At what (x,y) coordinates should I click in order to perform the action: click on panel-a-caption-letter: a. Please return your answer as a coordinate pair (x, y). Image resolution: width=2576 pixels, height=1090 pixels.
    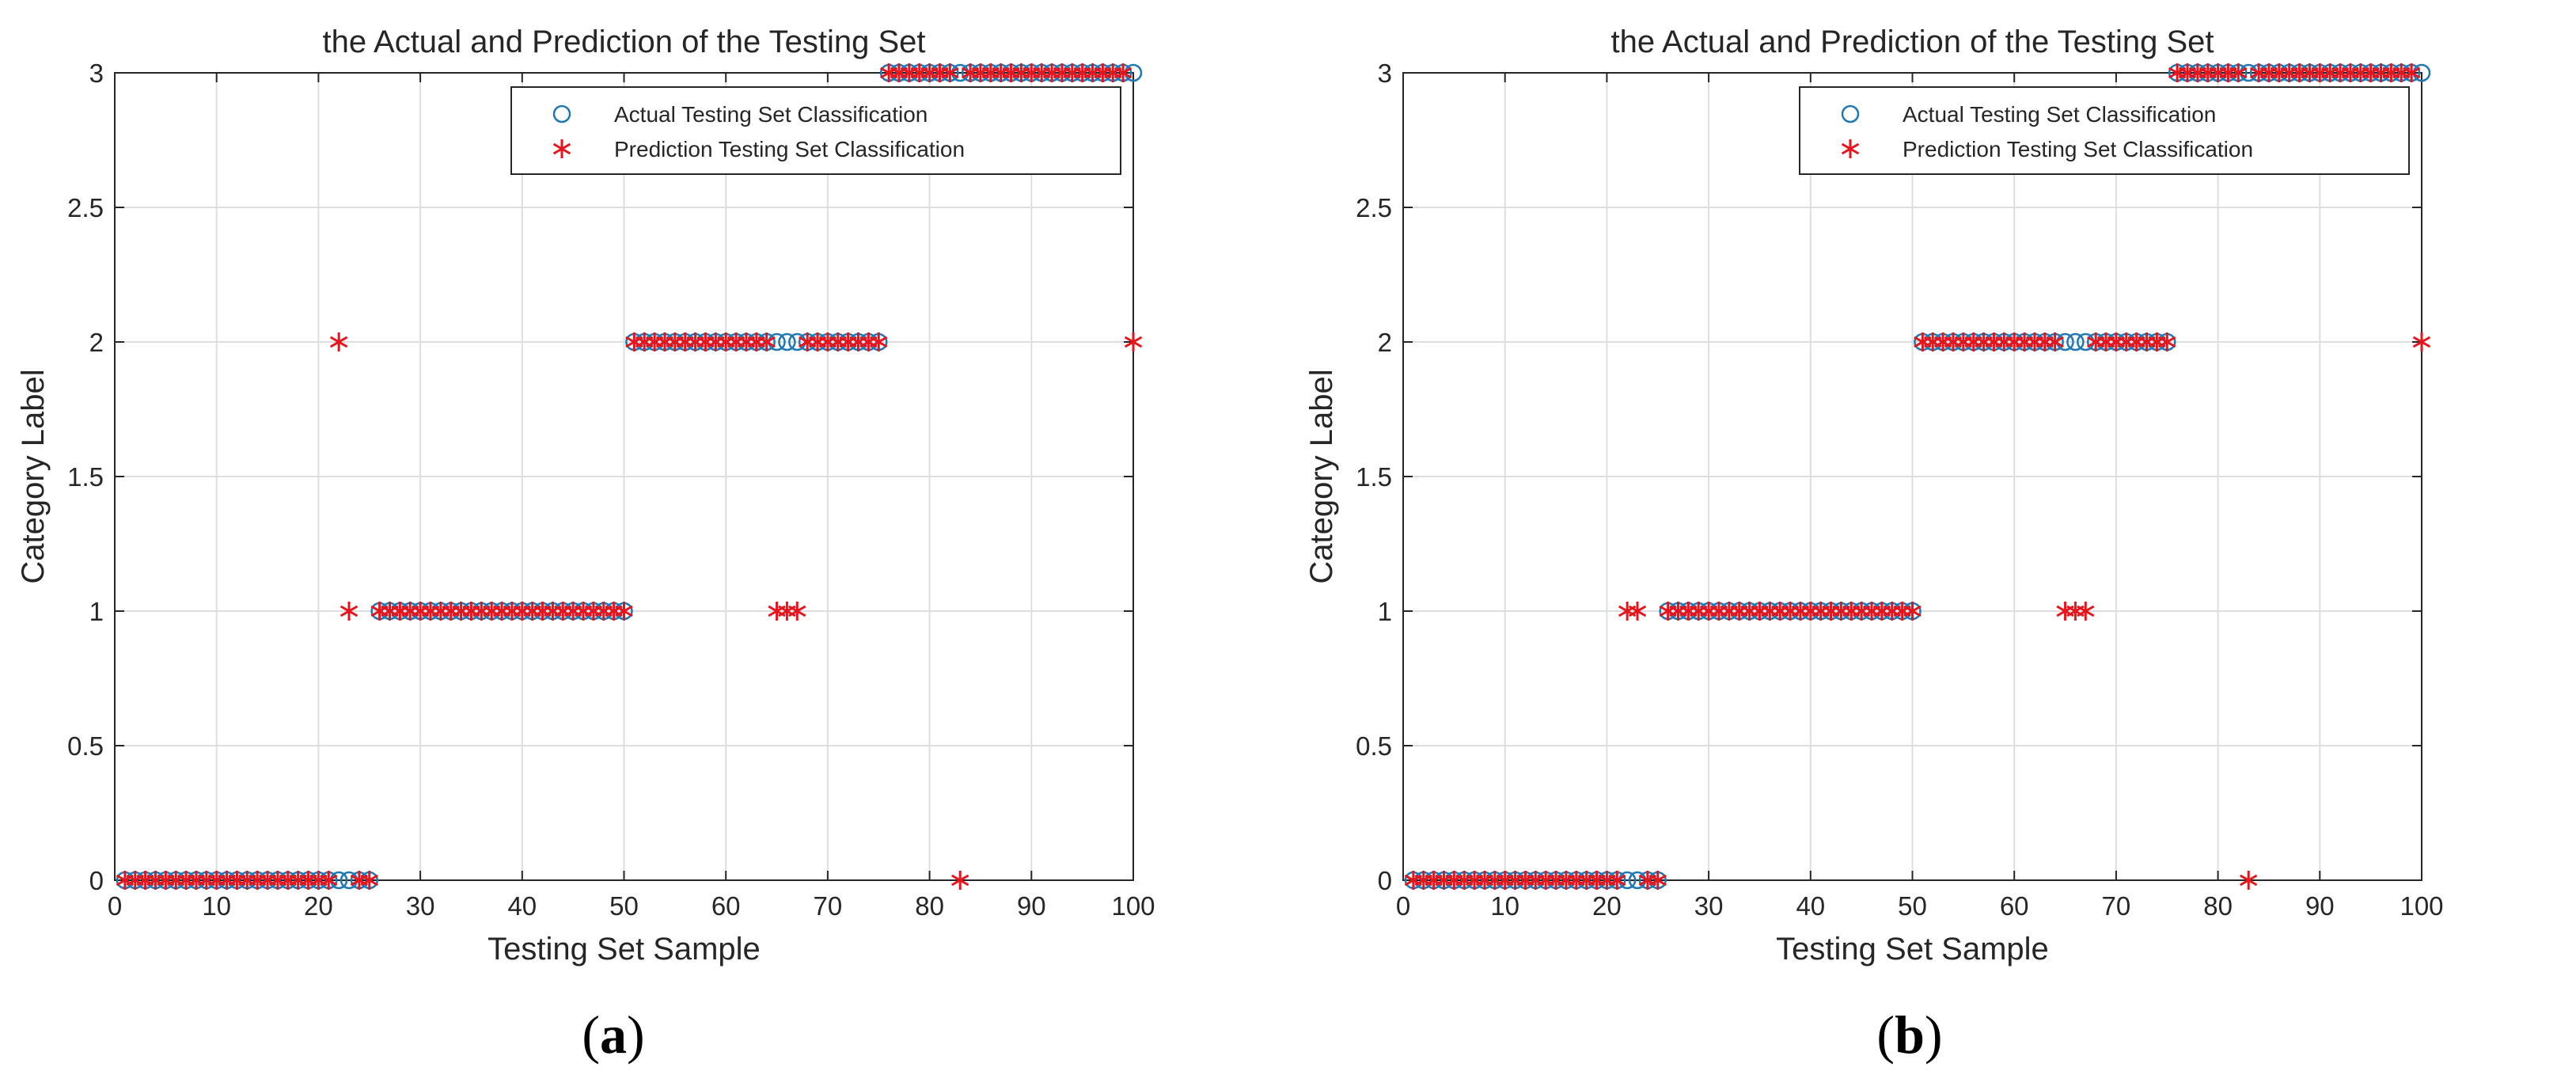
    Looking at the image, I should click on (613, 1035).